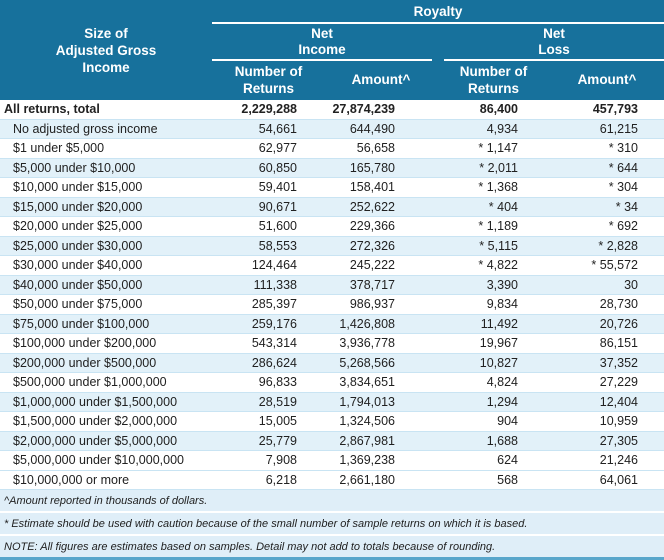 The image size is (664, 560). What do you see at coordinates (274, 343) in the screenshot?
I see `cell-value: 543,314` at bounding box center [274, 343].